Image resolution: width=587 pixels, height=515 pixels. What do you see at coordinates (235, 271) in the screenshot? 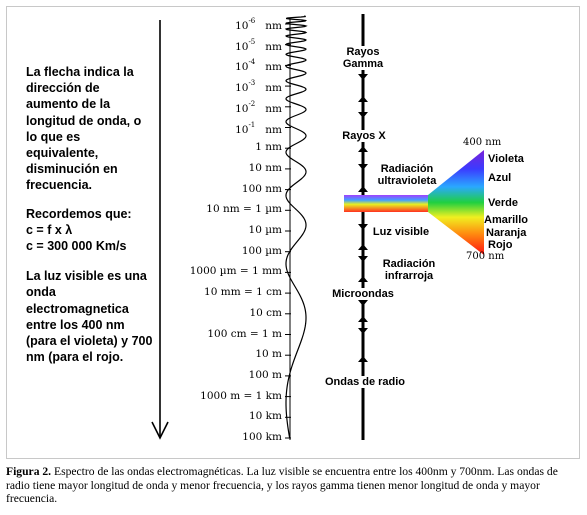
I see `scale-label: 1000 µm = 1 mm` at bounding box center [235, 271].